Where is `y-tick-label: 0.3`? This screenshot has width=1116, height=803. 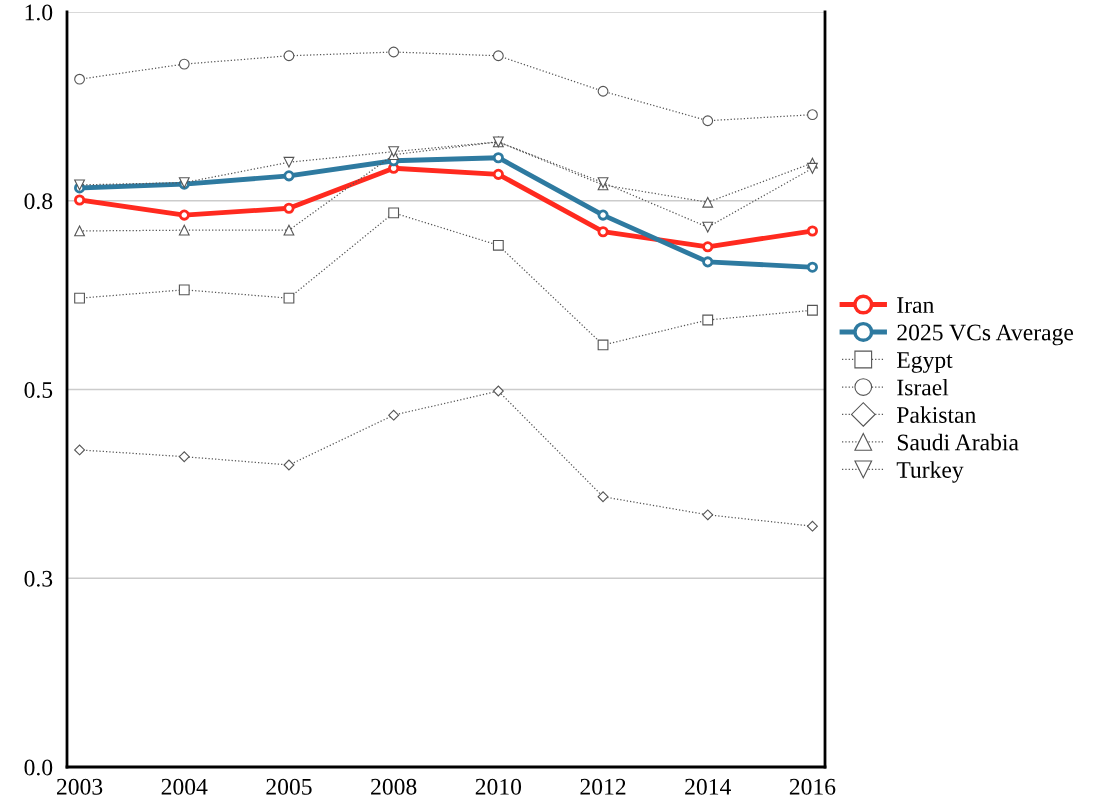
y-tick-label: 0.3 is located at coordinates (38, 578).